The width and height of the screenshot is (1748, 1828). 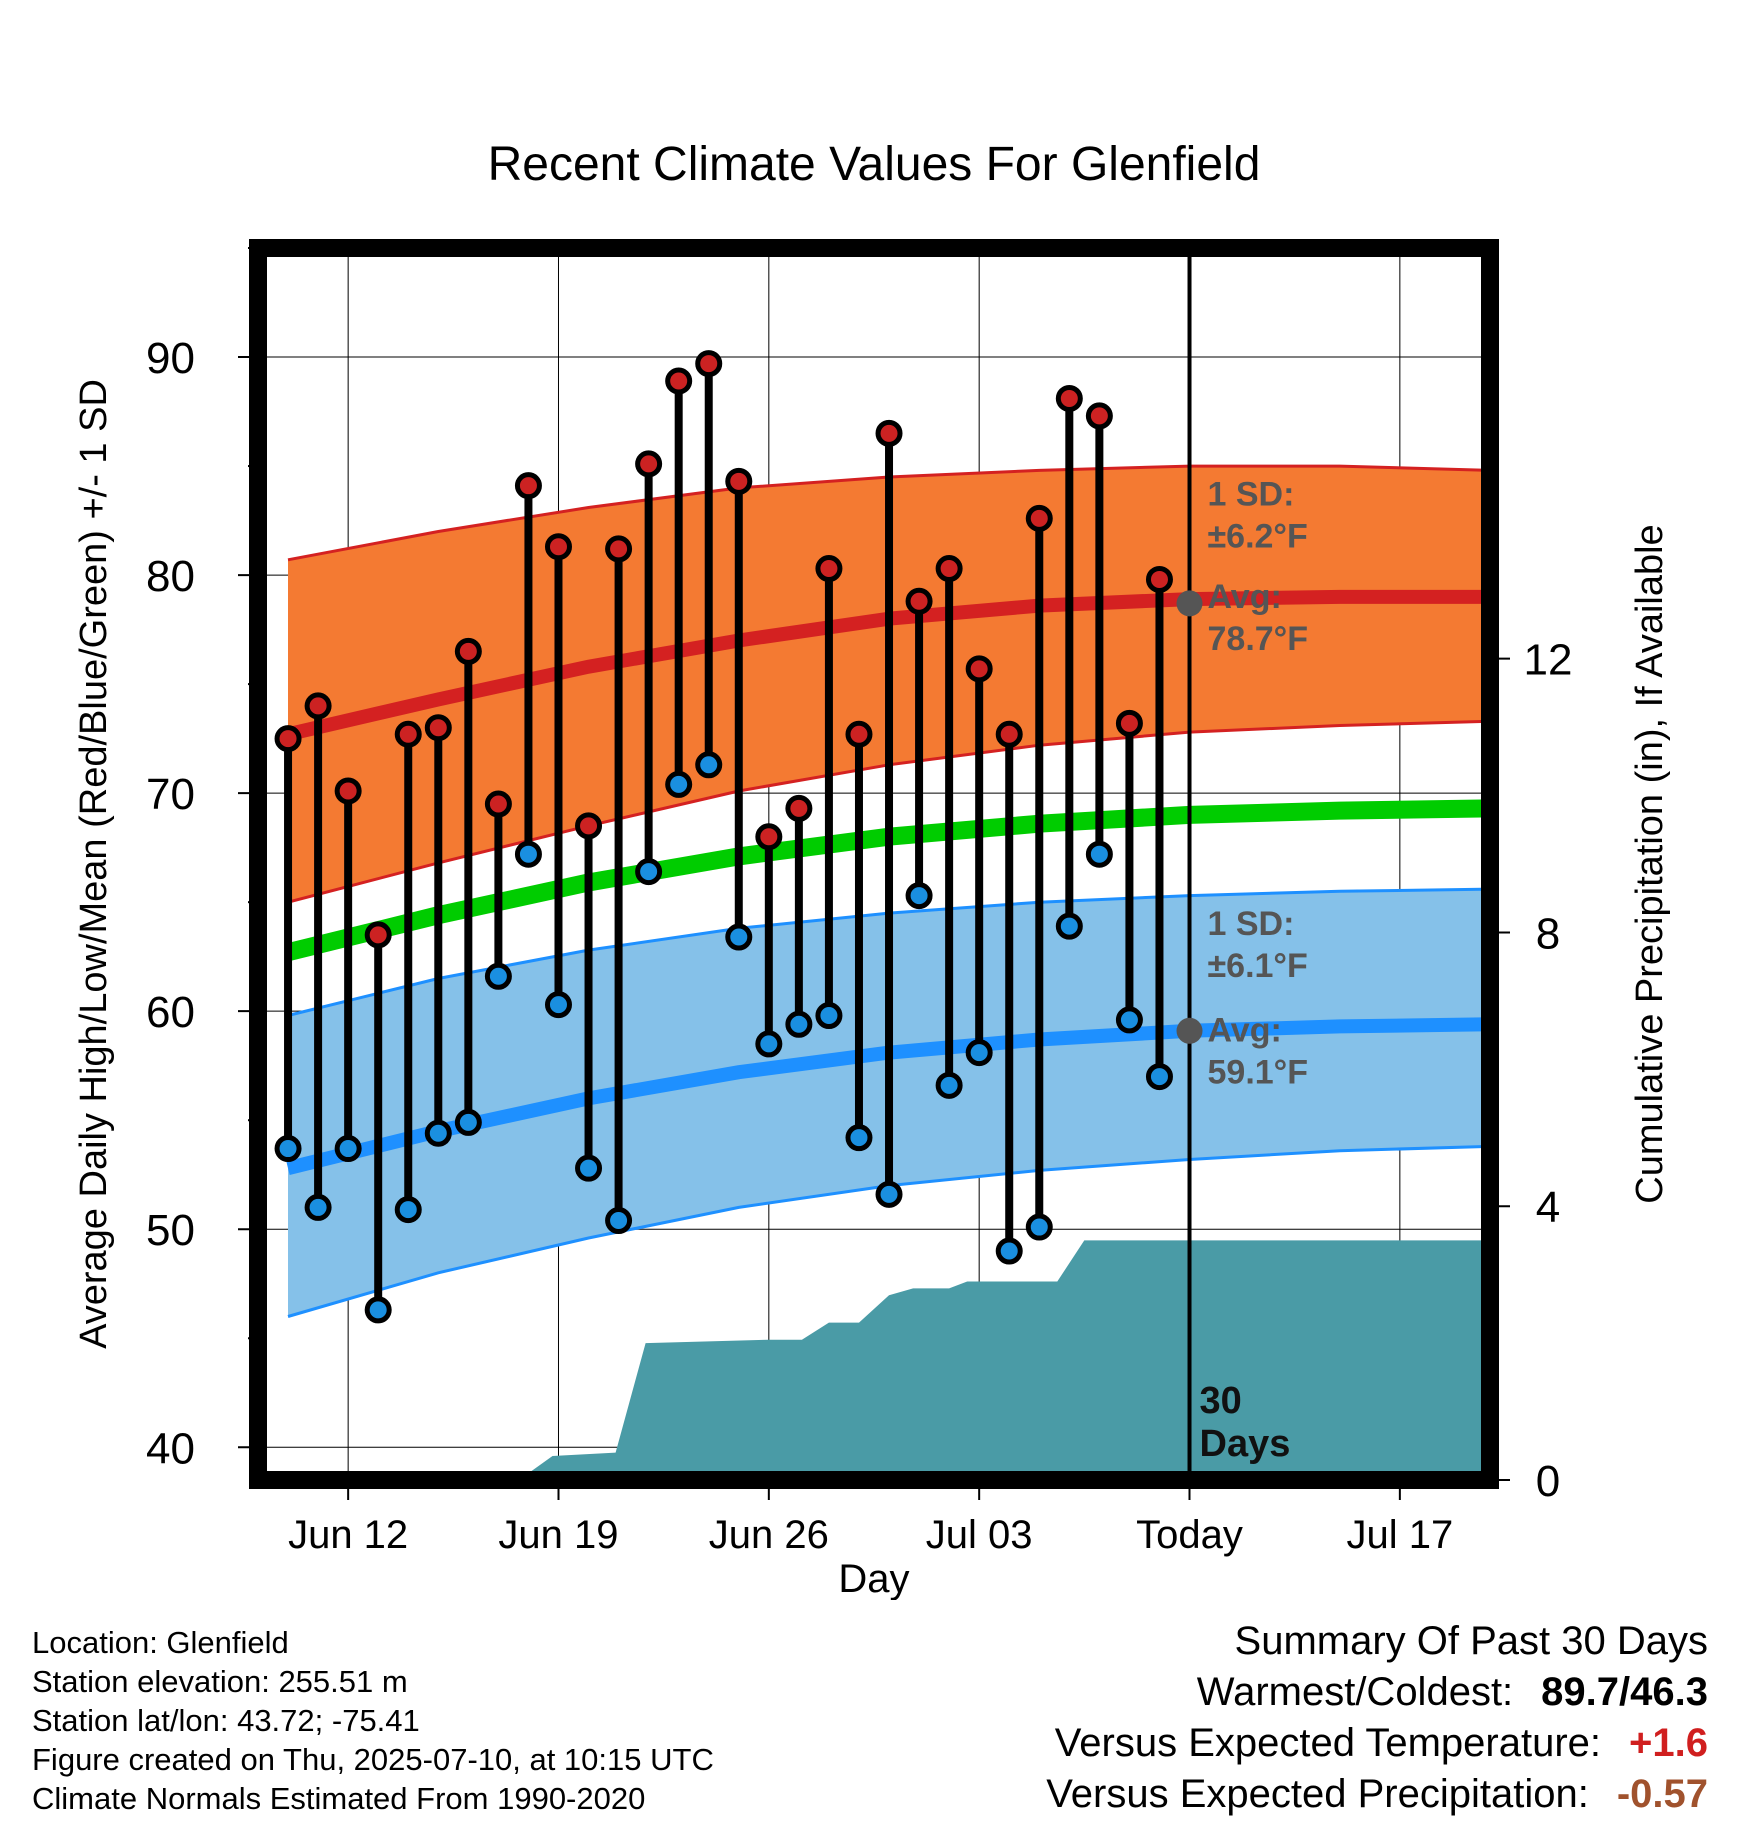 I want to click on x-tick-label: Jul 03, so click(x=979, y=1535).